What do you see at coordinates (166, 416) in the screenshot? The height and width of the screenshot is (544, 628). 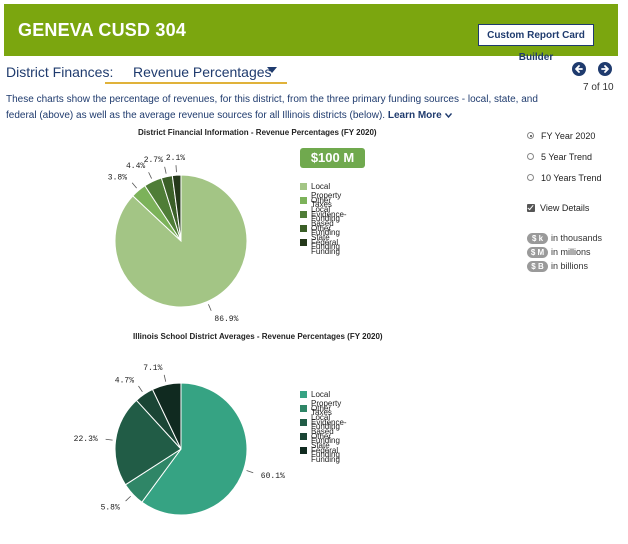 I see `pie2-slice-federal-funding` at bounding box center [166, 416].